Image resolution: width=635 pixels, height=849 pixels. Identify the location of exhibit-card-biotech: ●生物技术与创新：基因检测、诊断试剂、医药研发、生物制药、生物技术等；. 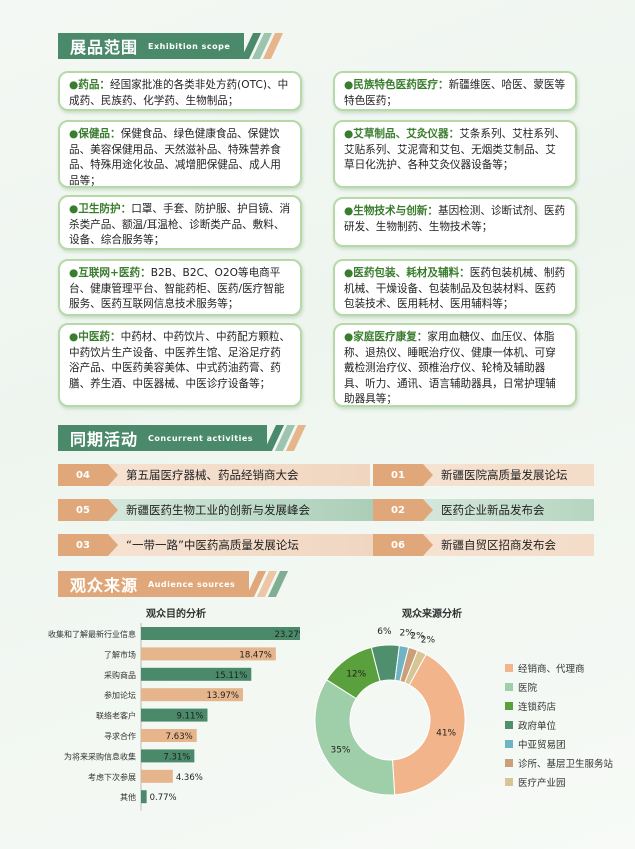
(455, 222).